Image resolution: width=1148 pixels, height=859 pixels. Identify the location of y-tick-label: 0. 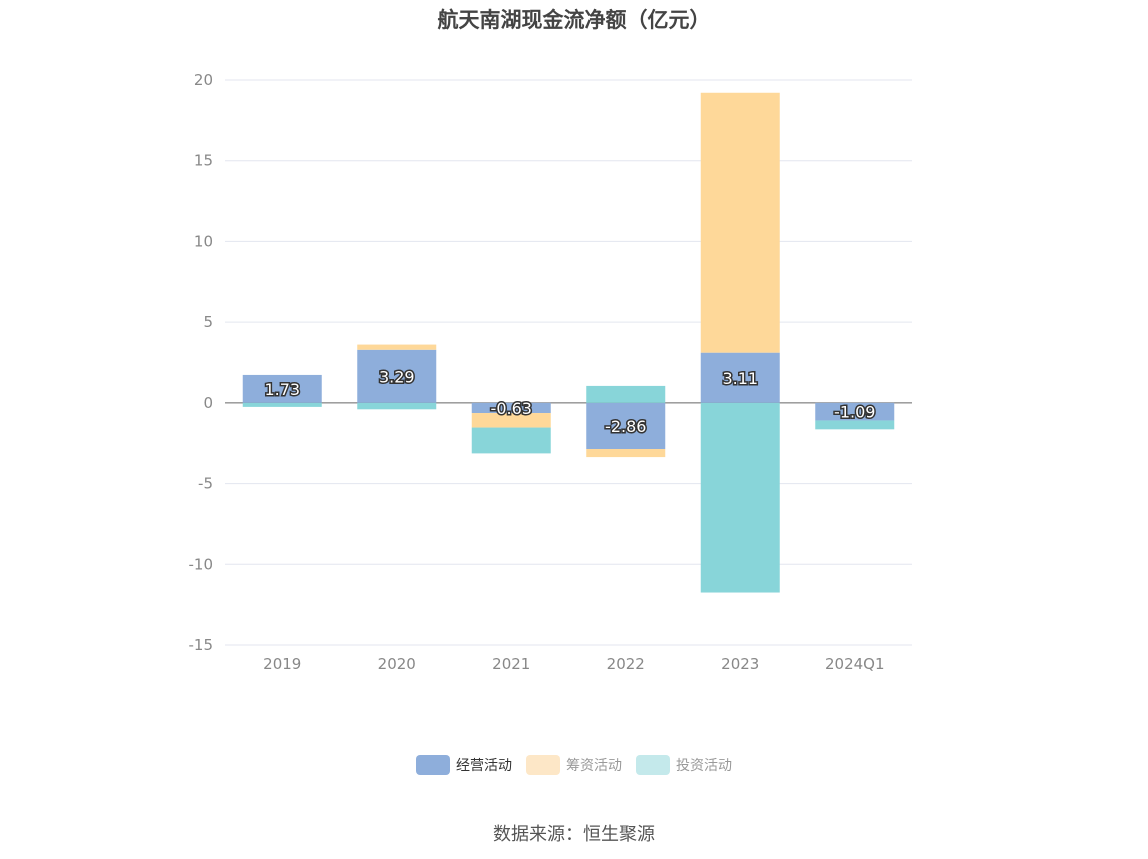
(208, 403).